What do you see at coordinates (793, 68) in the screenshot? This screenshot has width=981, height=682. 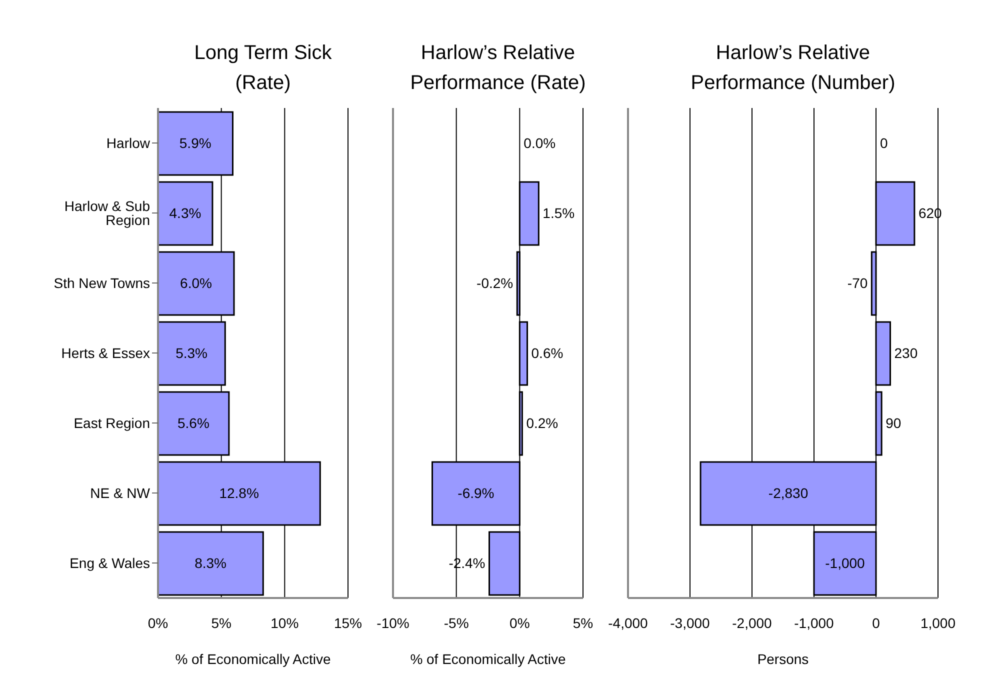 I see `chart-title: Harlow’s Relative Performance (Number)` at bounding box center [793, 68].